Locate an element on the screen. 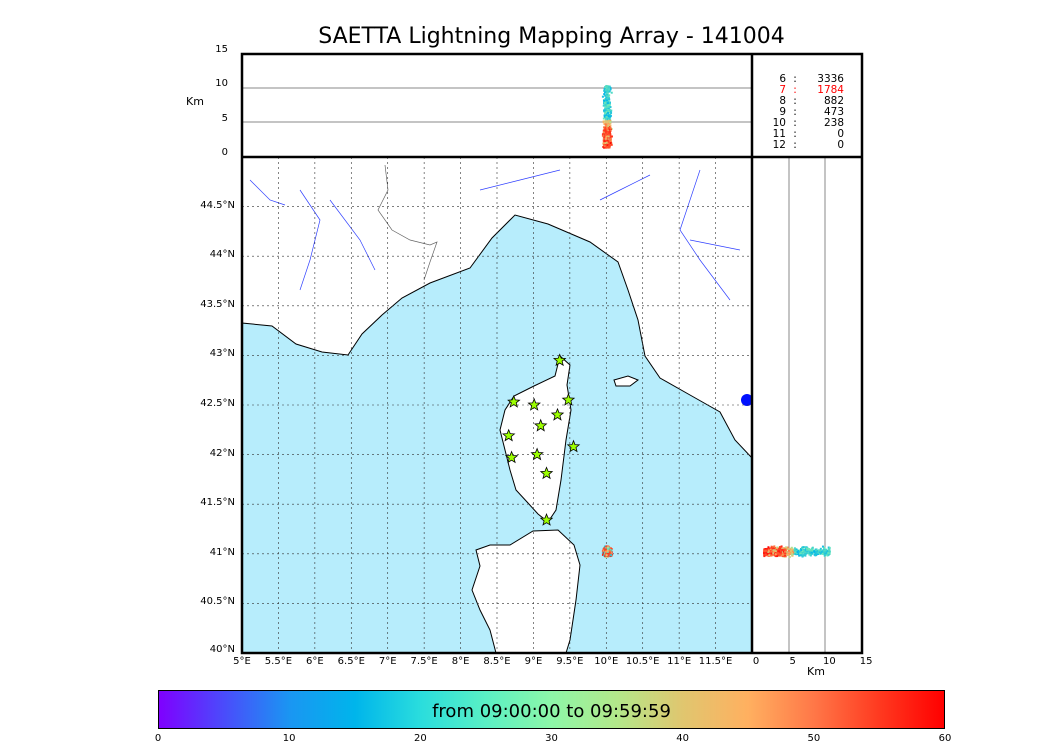 This screenshot has width=1050, height=750. station-count-row: 10: 238 is located at coordinates (802, 123).